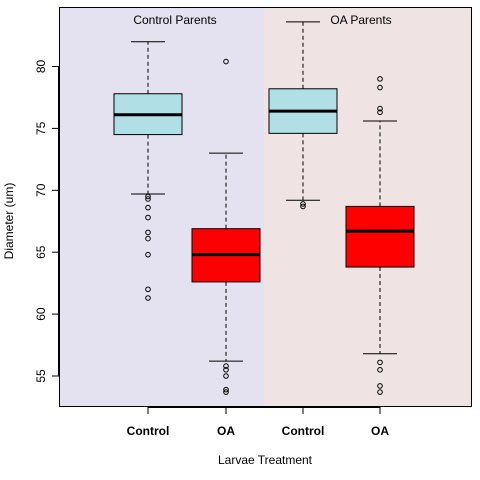  What do you see at coordinates (174, 20) in the screenshot?
I see `panel-label-control-parents: Control Parents` at bounding box center [174, 20].